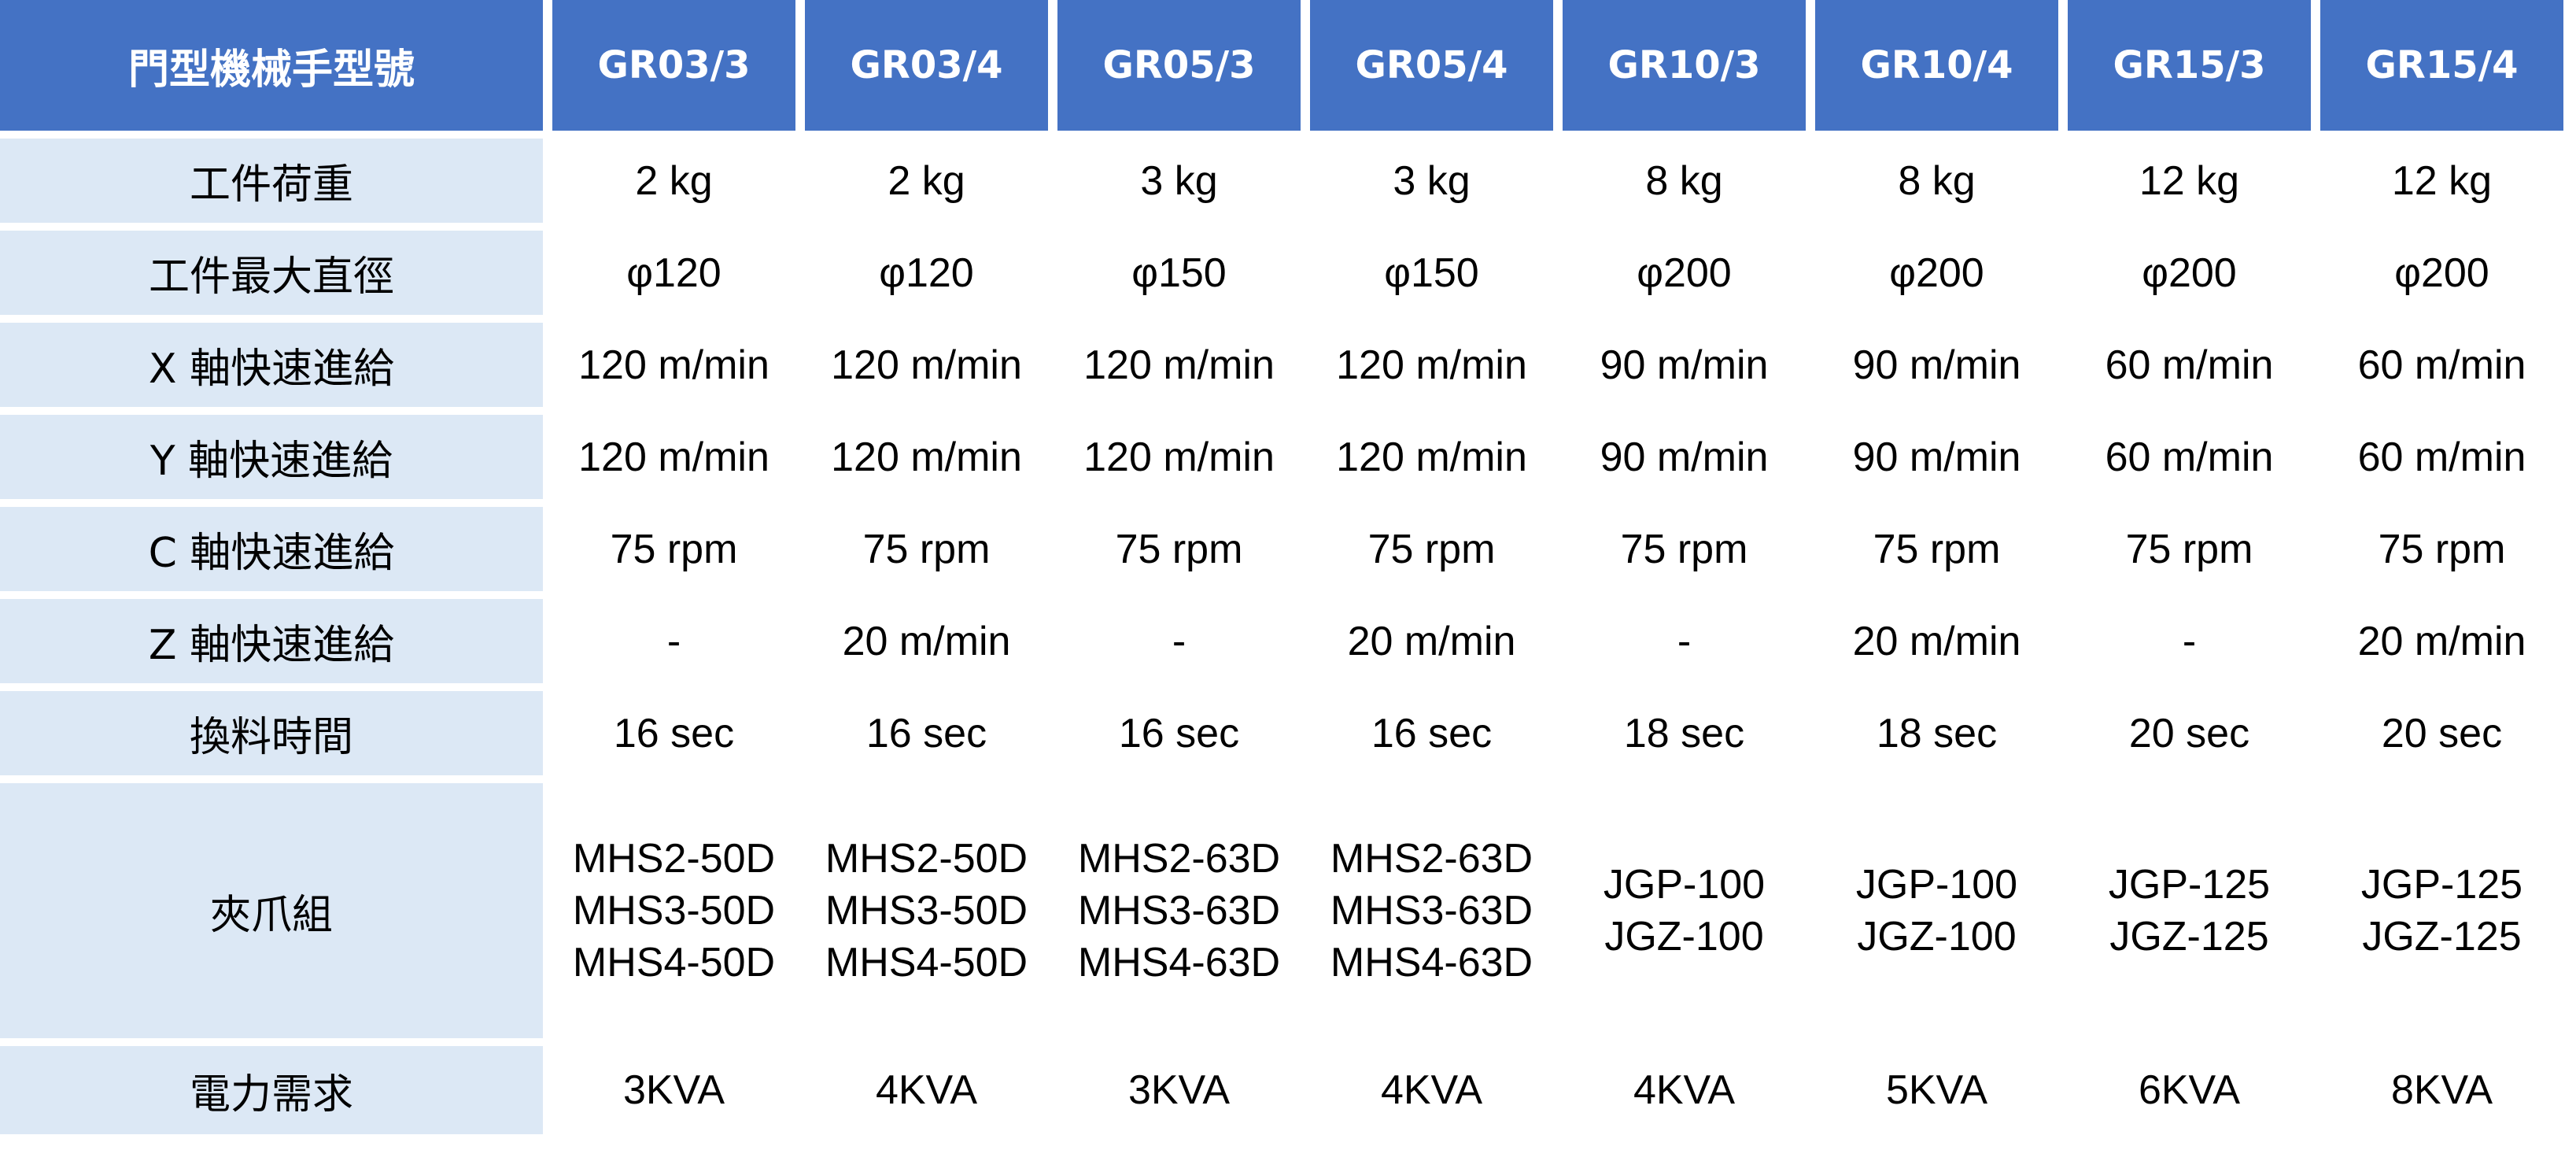 Image resolution: width=2576 pixels, height=1161 pixels. I want to click on spec-cell: 3 kg, so click(1179, 181).